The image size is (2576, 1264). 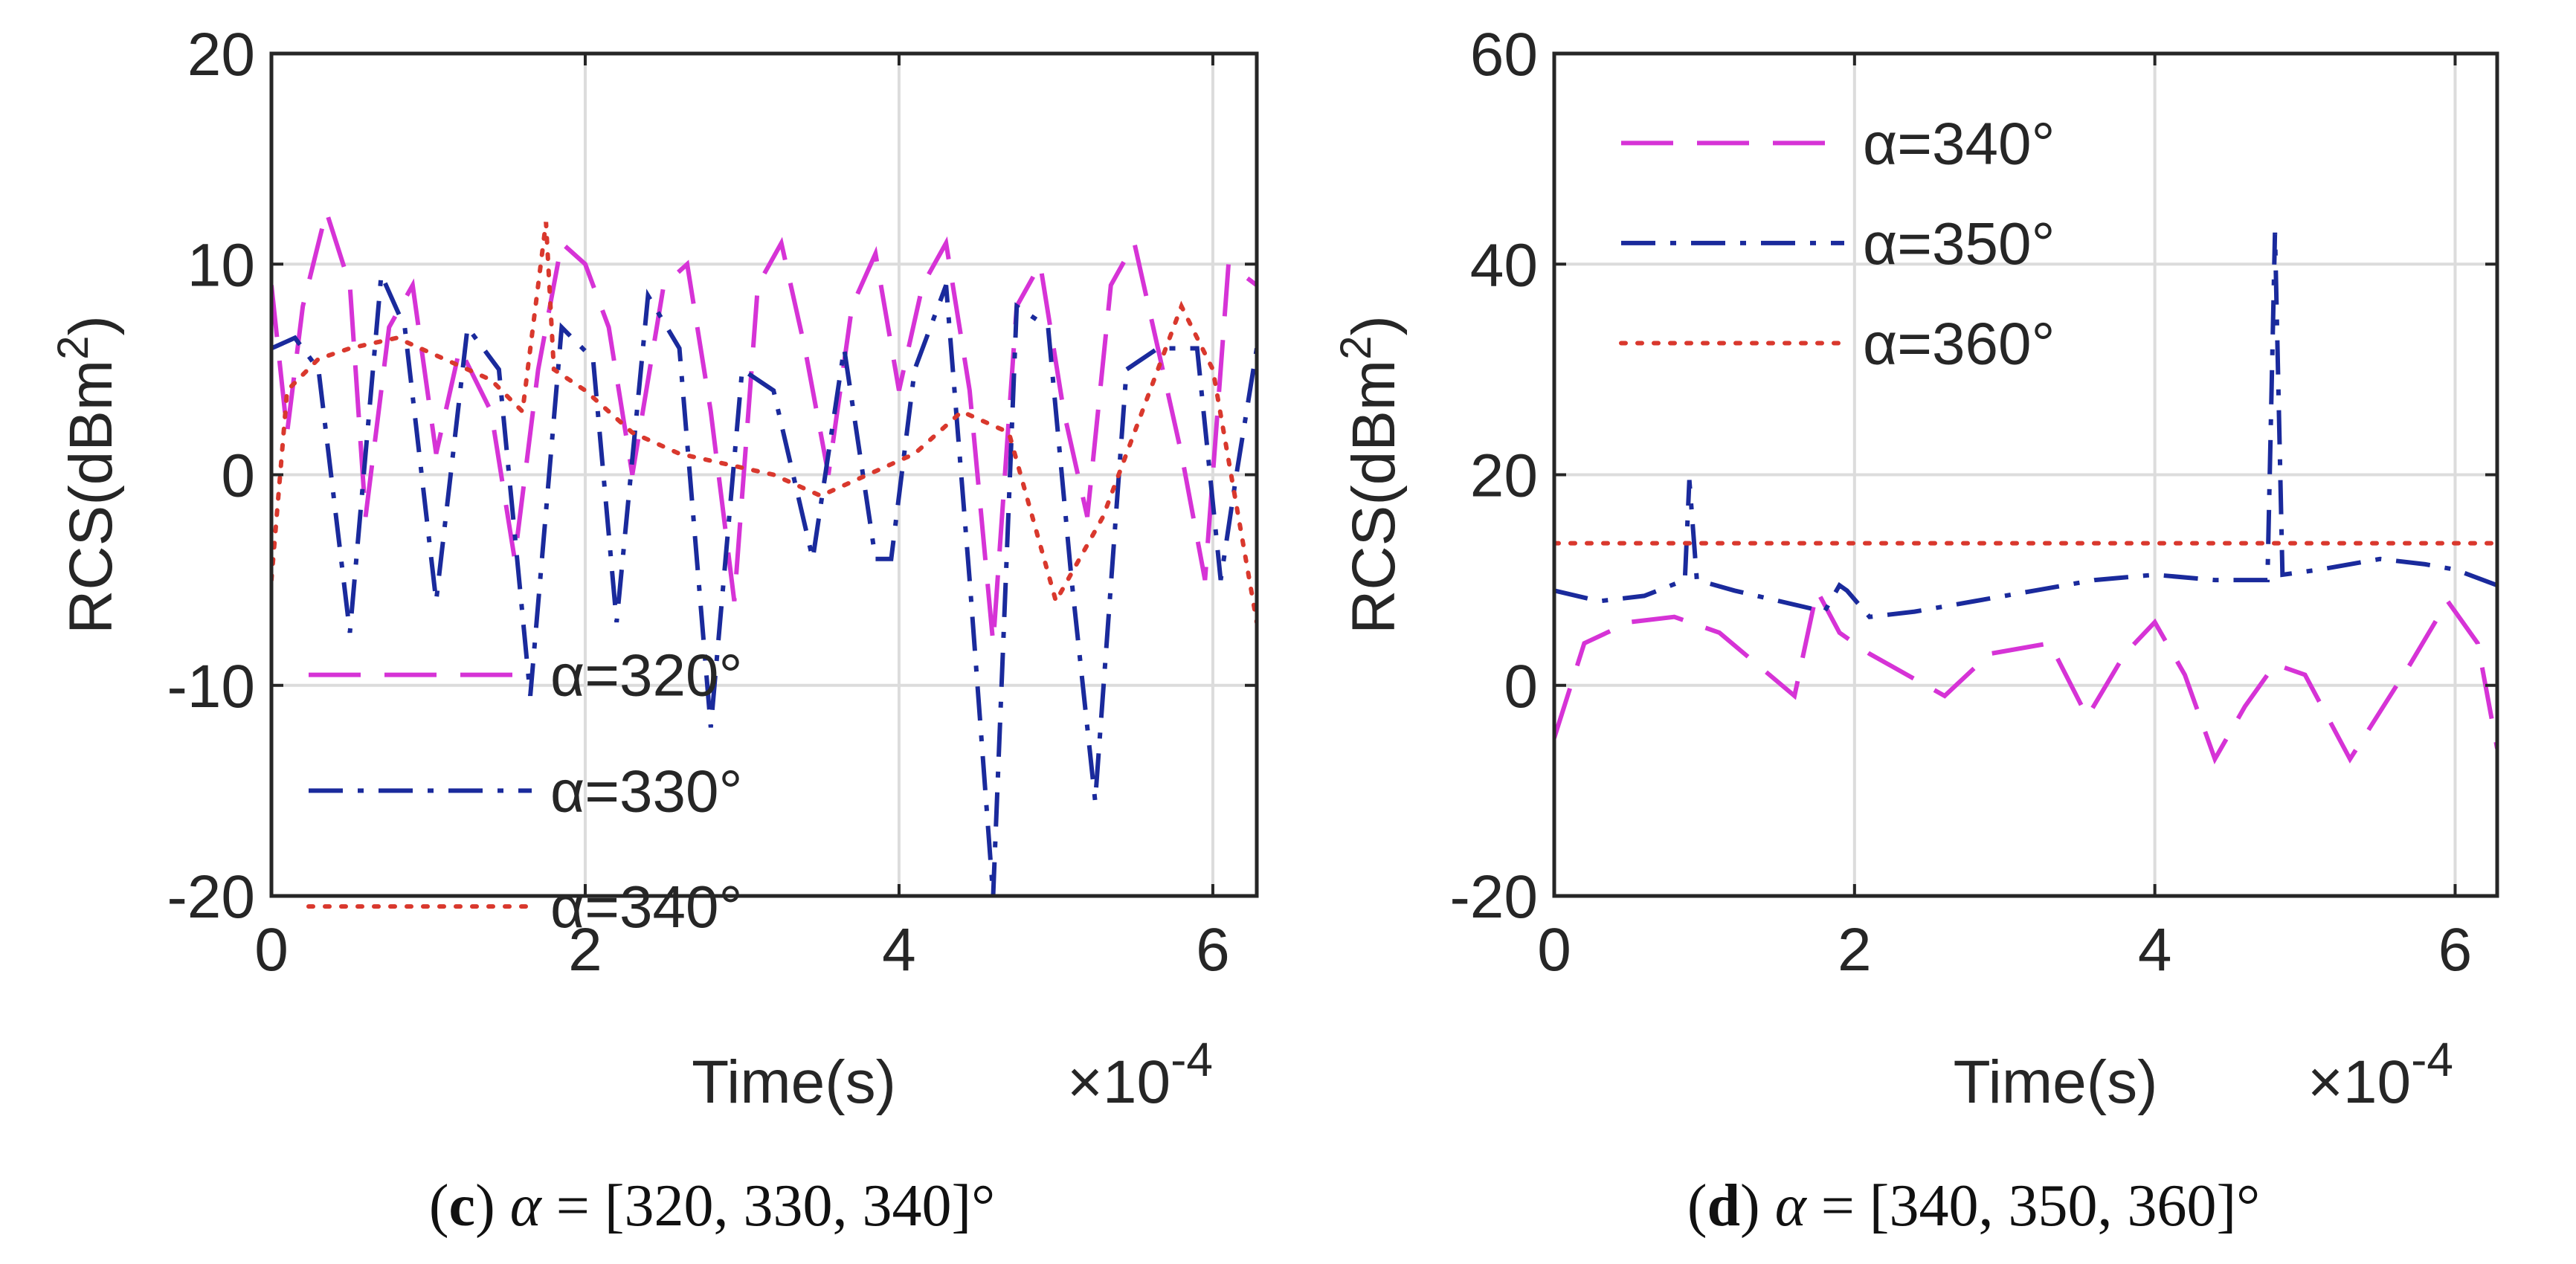 What do you see at coordinates (646, 791) in the screenshot?
I see `legend-entry: α=330°` at bounding box center [646, 791].